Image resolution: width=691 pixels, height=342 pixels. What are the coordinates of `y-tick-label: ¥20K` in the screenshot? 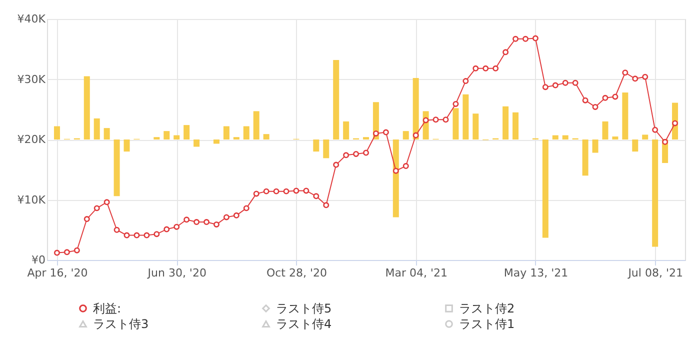 It's located at (31, 139).